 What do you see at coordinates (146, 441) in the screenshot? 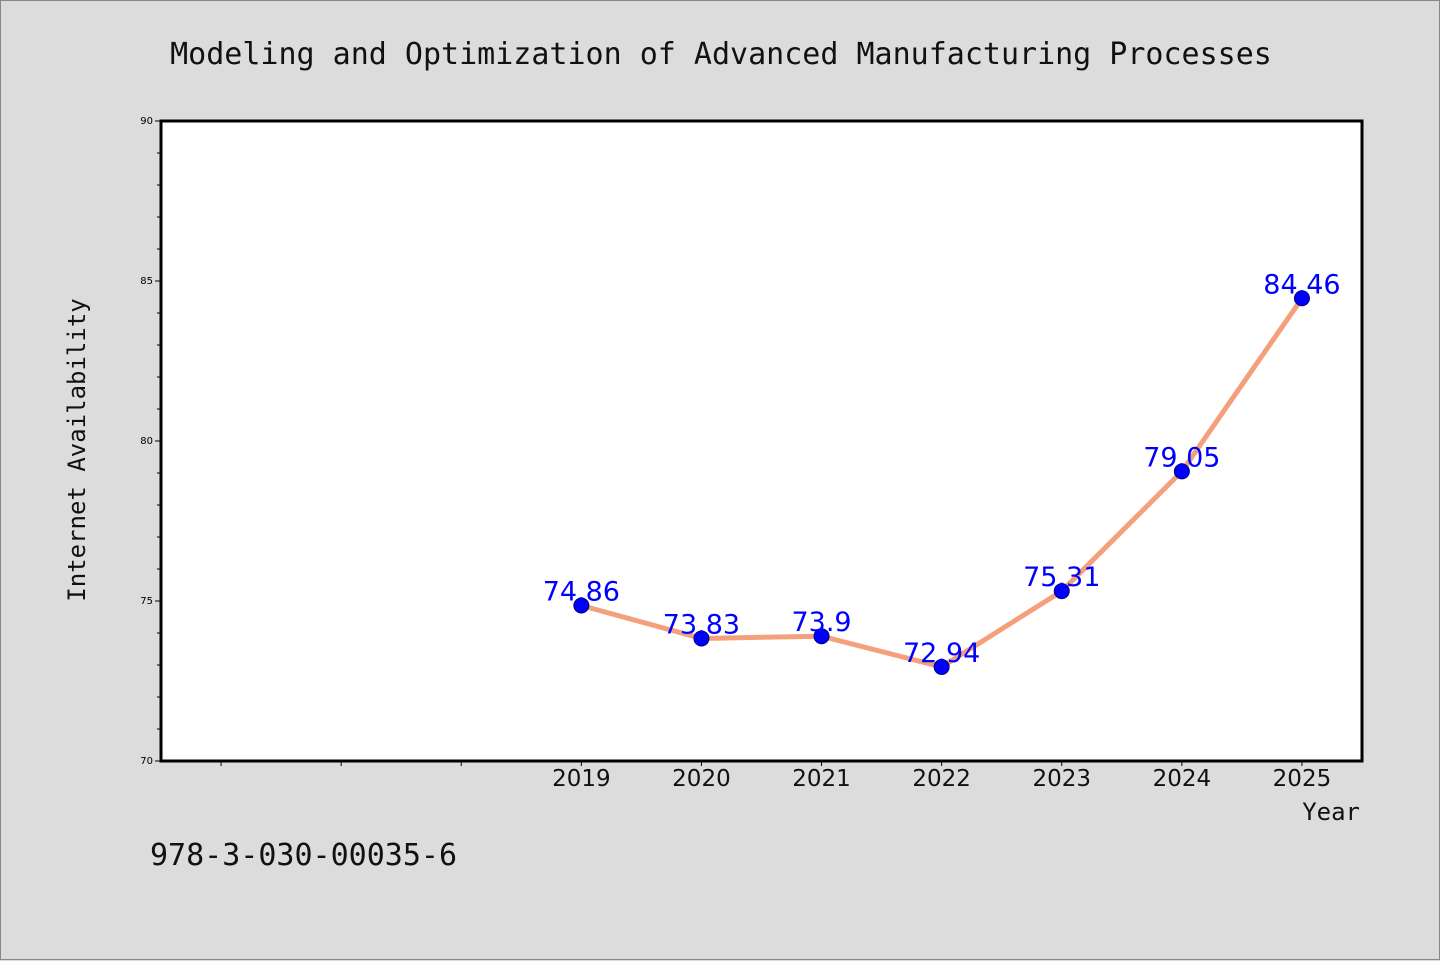
I see `y-tick-label: 80` at bounding box center [146, 441].